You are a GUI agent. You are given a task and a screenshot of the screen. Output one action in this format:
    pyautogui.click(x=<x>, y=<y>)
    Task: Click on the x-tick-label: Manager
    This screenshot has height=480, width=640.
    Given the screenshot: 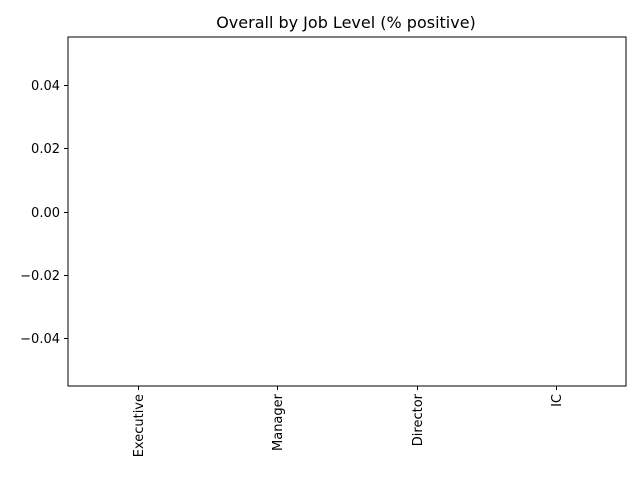 What is the action you would take?
    pyautogui.click(x=278, y=422)
    